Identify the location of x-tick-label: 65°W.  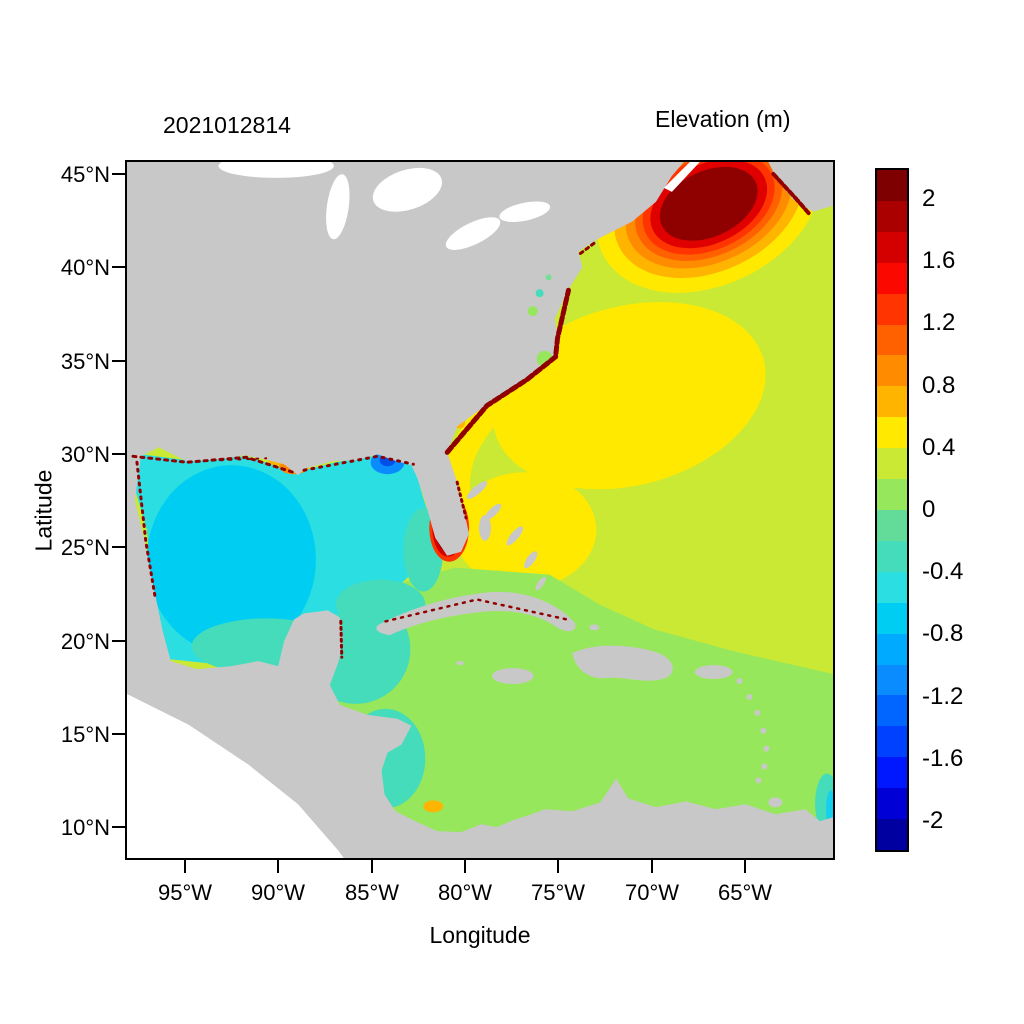
(745, 892).